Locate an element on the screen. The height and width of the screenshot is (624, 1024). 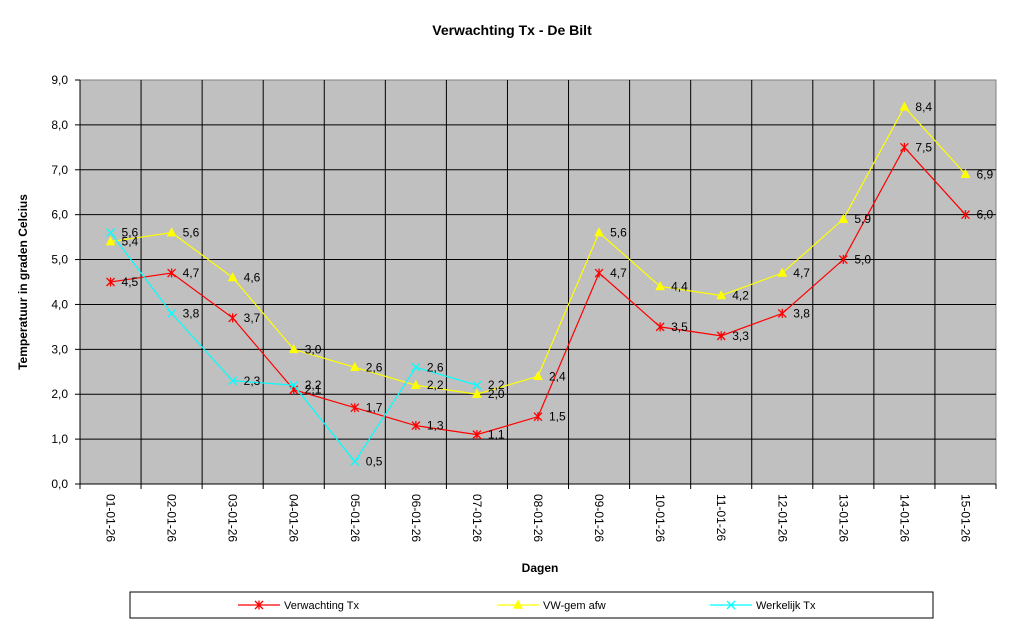
y-tick-label: 3,0 is located at coordinates (59, 349).